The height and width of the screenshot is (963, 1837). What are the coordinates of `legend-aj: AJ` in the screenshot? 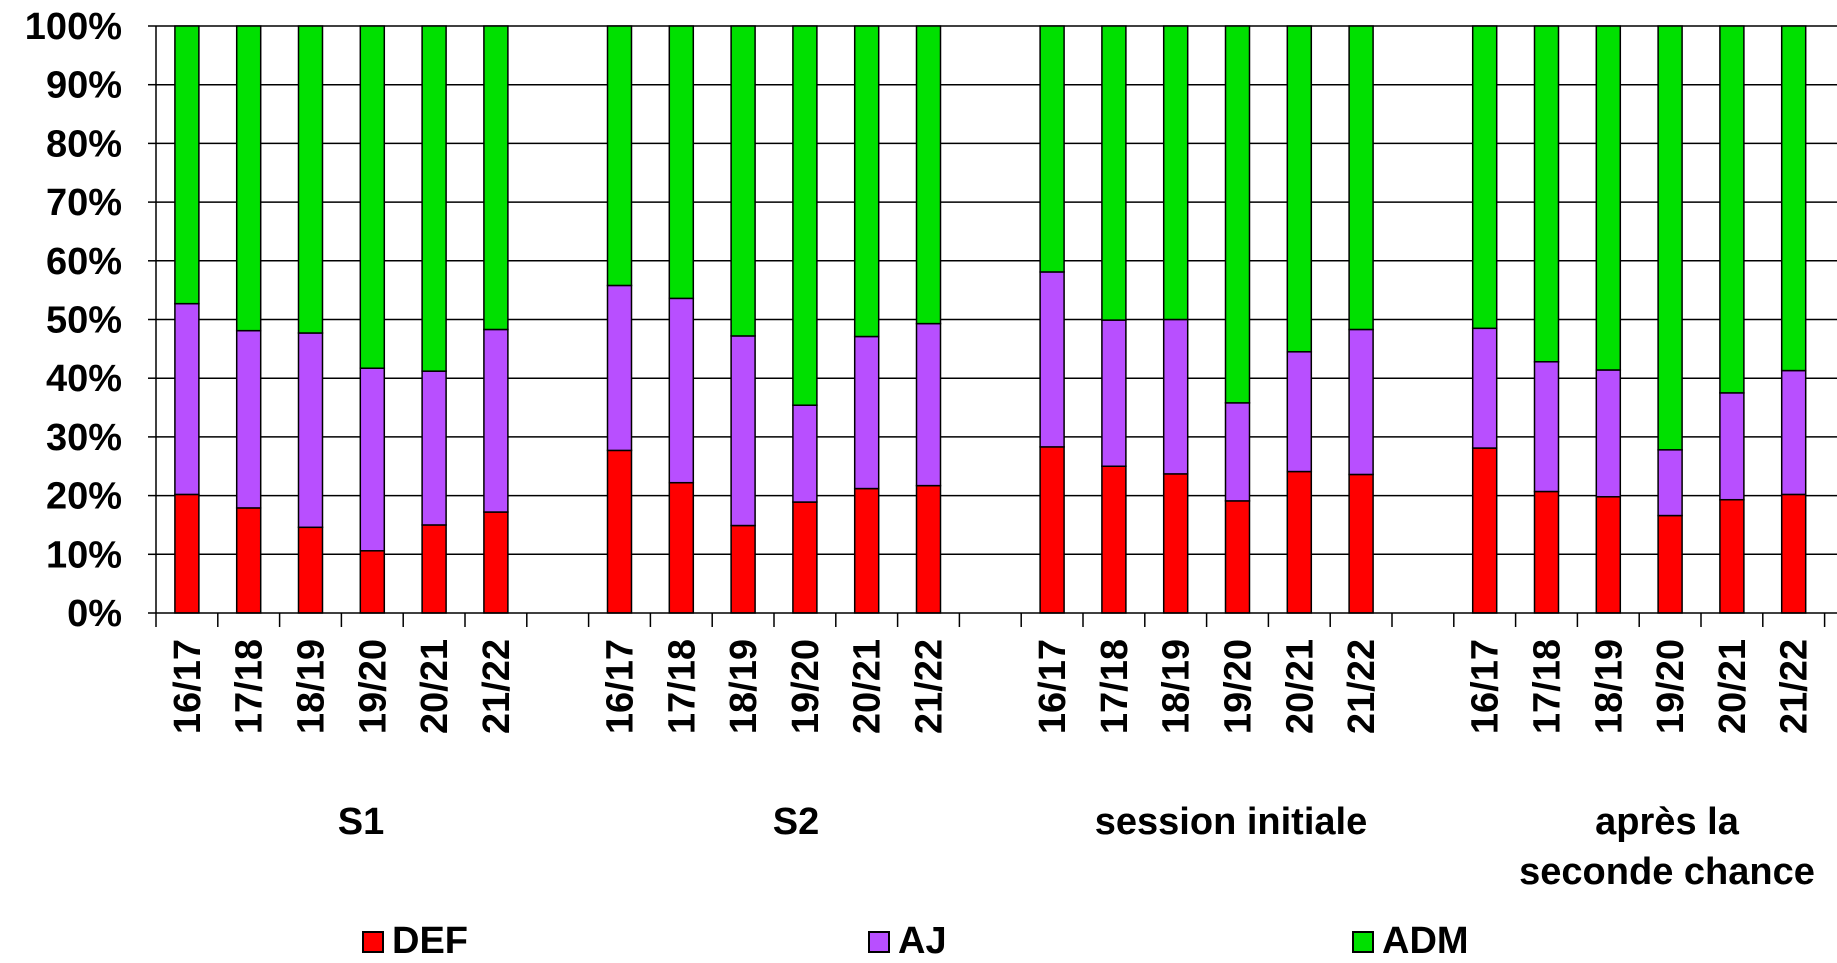 It's located at (907, 941).